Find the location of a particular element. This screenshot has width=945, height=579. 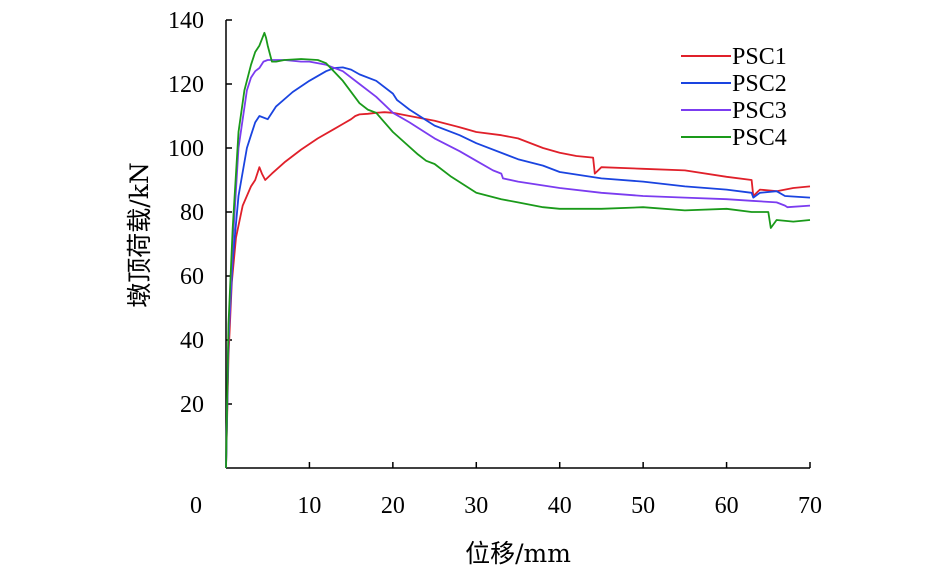

x-tick-label: 70 is located at coordinates (810, 506).